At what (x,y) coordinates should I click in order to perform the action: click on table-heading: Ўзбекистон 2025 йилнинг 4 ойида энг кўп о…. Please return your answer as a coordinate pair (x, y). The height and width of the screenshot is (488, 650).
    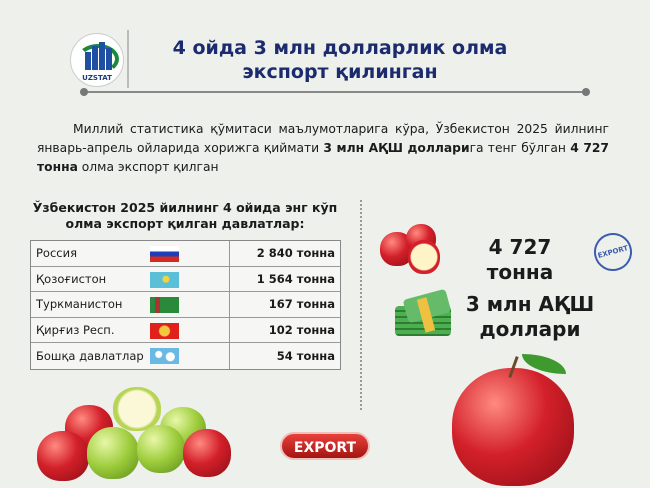
    Looking at the image, I should click on (185, 215).